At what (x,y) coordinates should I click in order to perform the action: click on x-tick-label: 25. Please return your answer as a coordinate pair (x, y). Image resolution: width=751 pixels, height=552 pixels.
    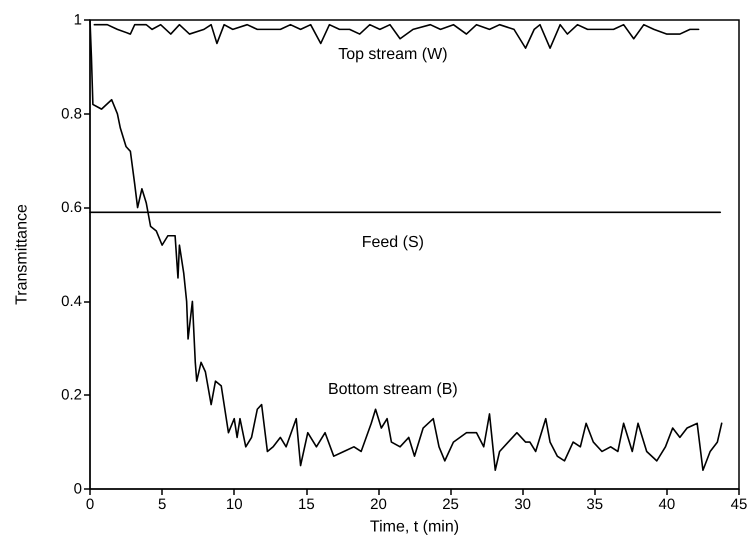
    Looking at the image, I should click on (450, 504).